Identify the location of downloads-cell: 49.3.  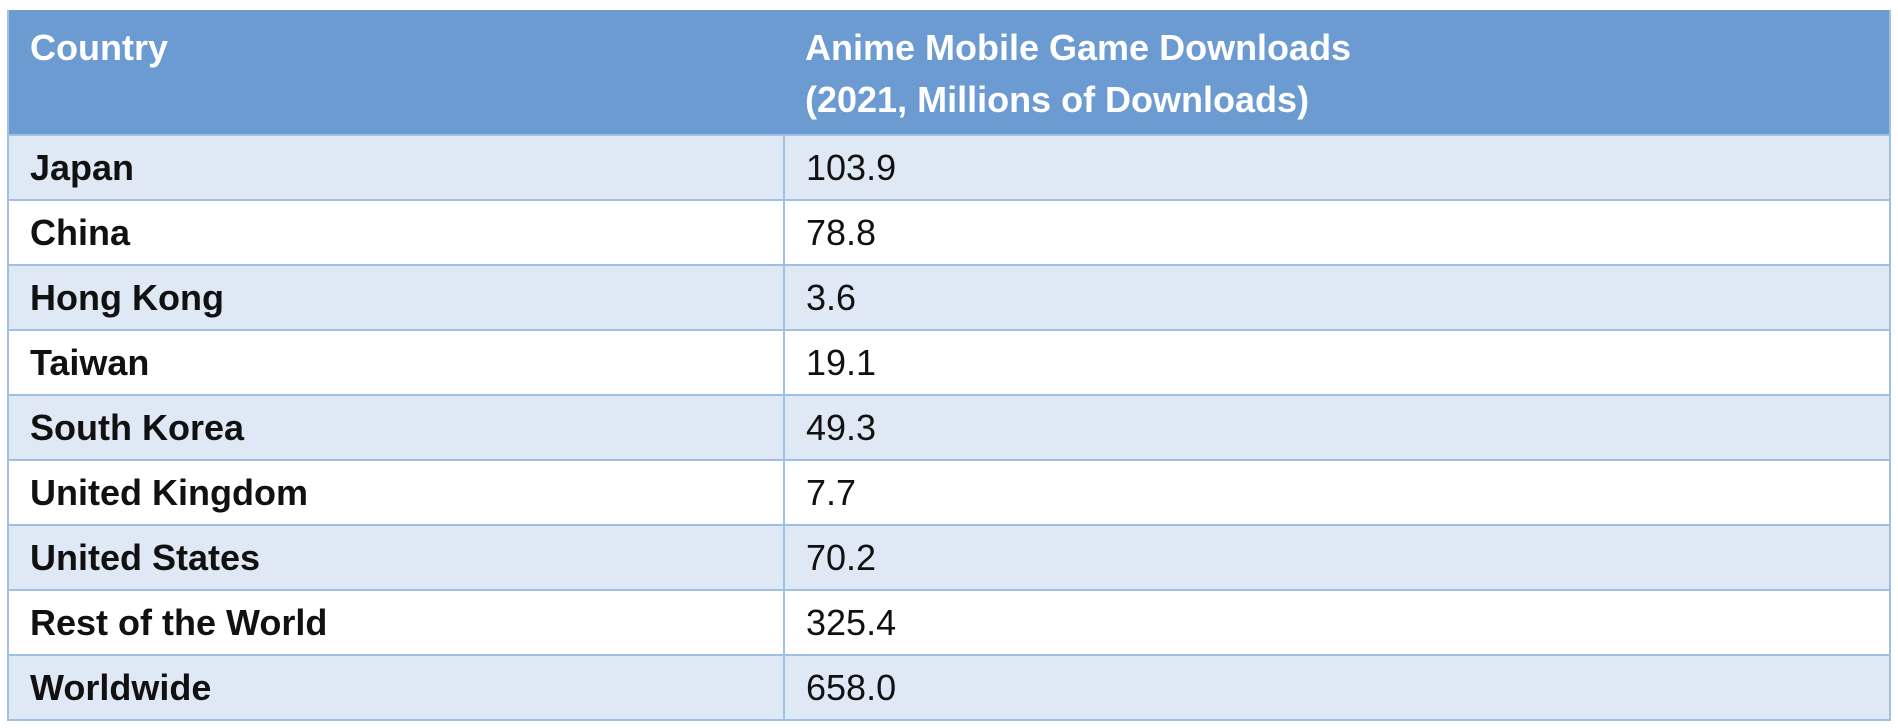
(1337, 428).